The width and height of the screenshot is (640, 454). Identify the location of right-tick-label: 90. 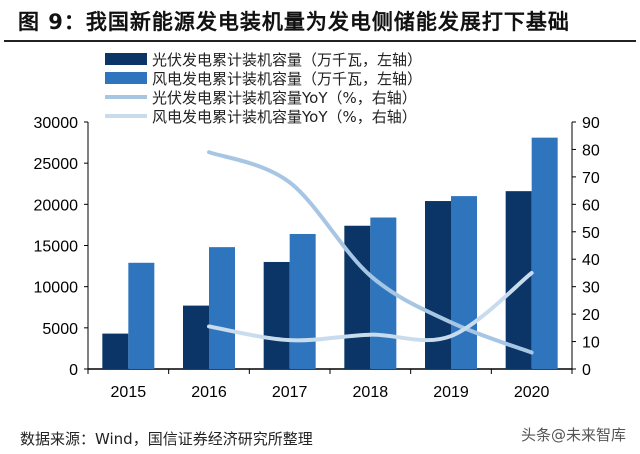
(591, 123).